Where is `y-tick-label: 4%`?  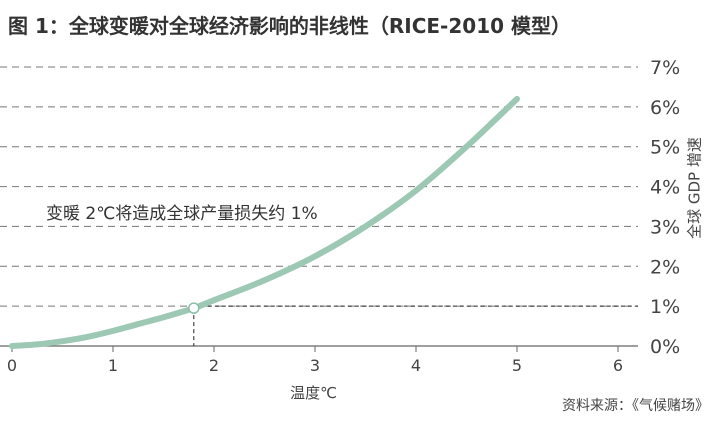 y-tick-label: 4% is located at coordinates (665, 188).